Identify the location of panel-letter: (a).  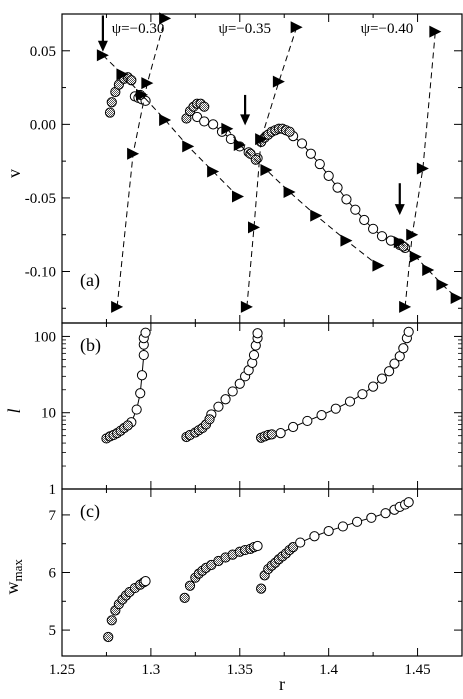
(90, 280).